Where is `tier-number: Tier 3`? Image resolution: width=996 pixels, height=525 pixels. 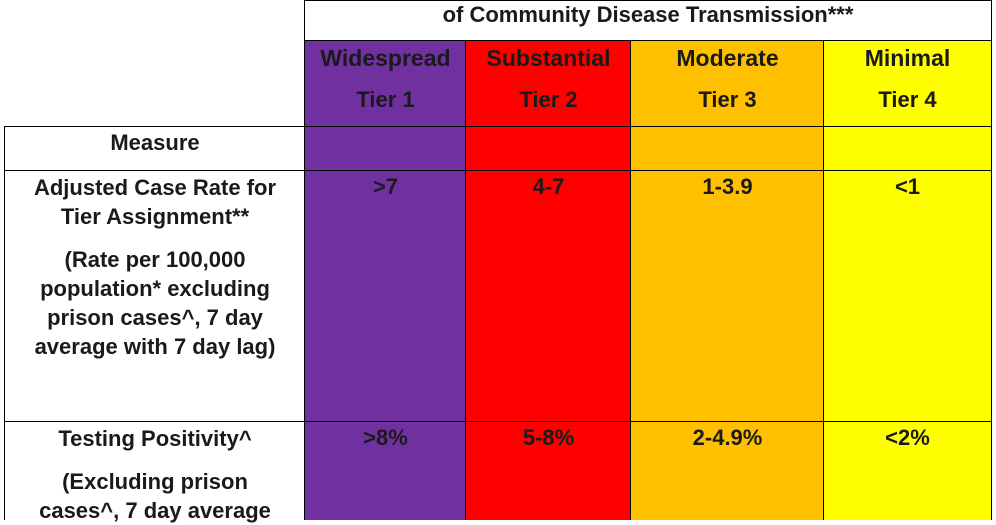
tier-number: Tier 3 is located at coordinates (727, 99).